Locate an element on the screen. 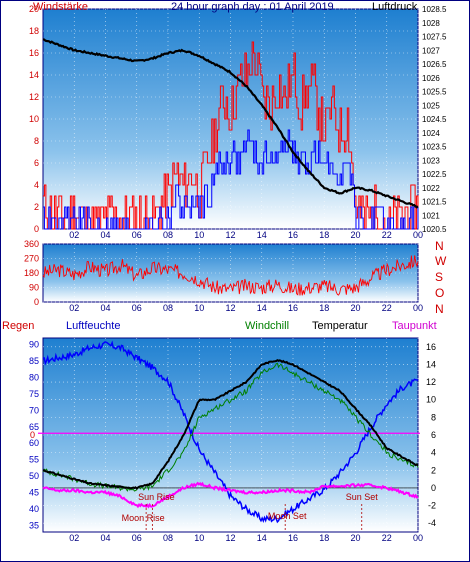 The height and width of the screenshot is (562, 470). temperature-y-tick-label: 2 is located at coordinates (433, 470).